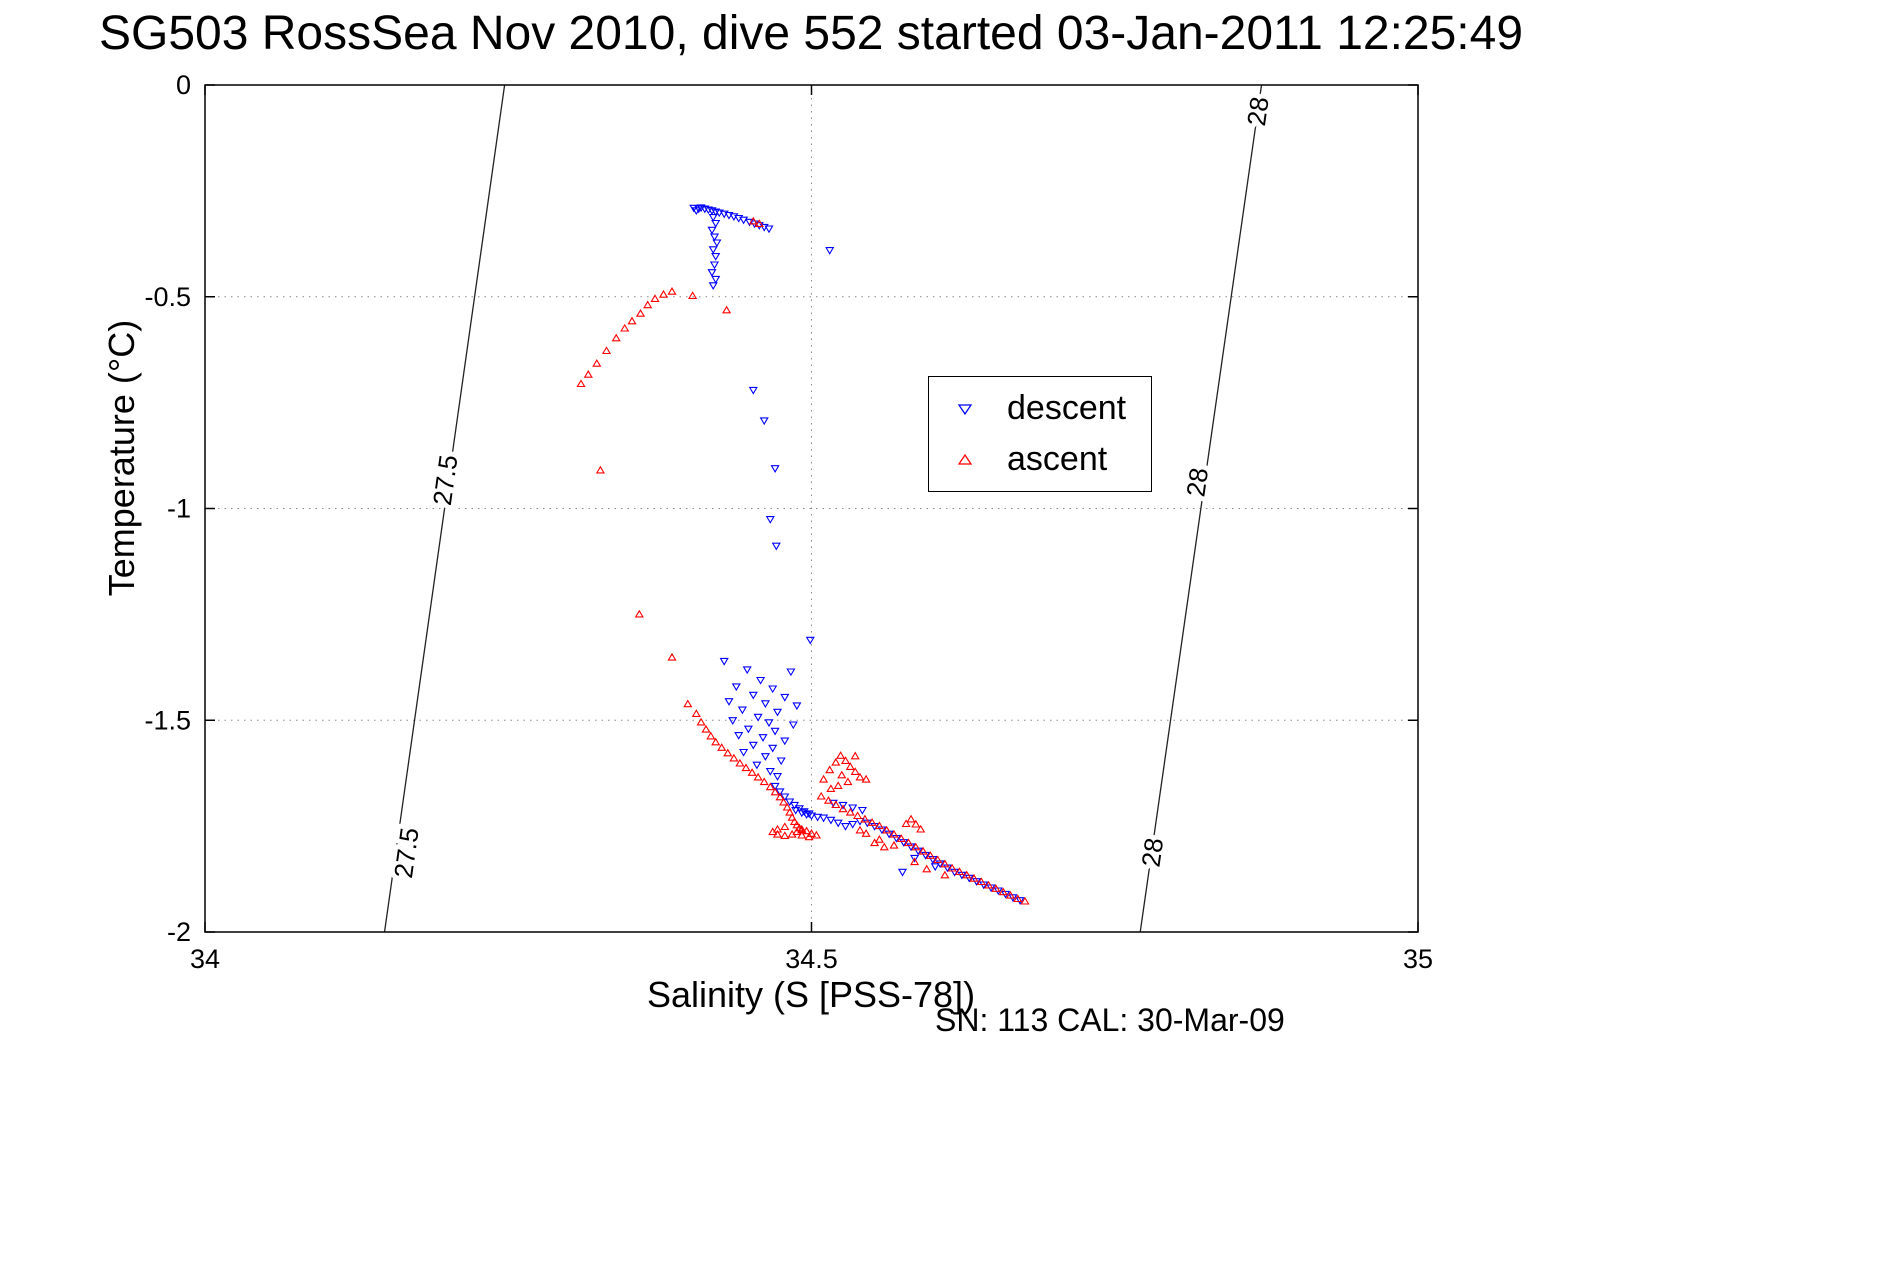 This screenshot has height=1262, width=1891. I want to click on legend-label-ascent: ascent, so click(1057, 459).